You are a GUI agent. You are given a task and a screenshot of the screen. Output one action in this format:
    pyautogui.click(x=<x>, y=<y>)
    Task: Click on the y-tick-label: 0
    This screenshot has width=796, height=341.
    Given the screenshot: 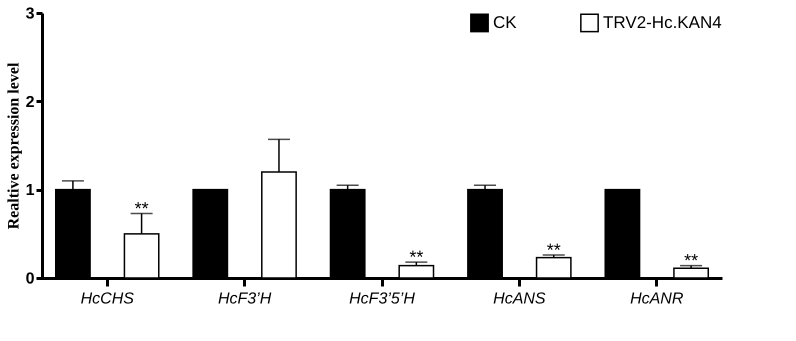 What is the action you would take?
    pyautogui.click(x=30, y=279)
    